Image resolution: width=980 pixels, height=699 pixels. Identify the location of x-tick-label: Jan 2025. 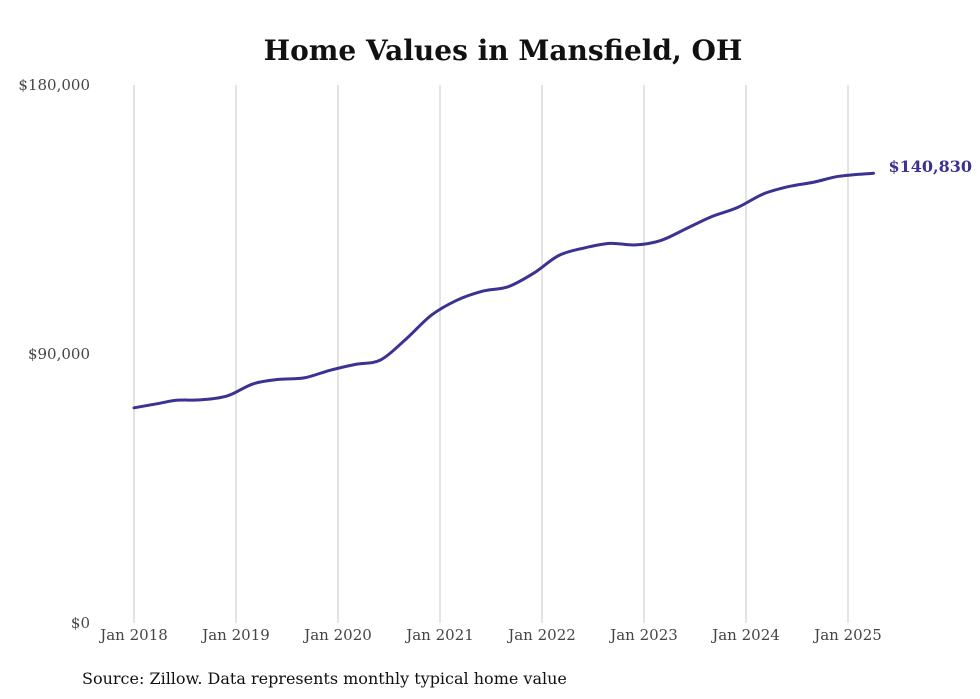
(847, 635).